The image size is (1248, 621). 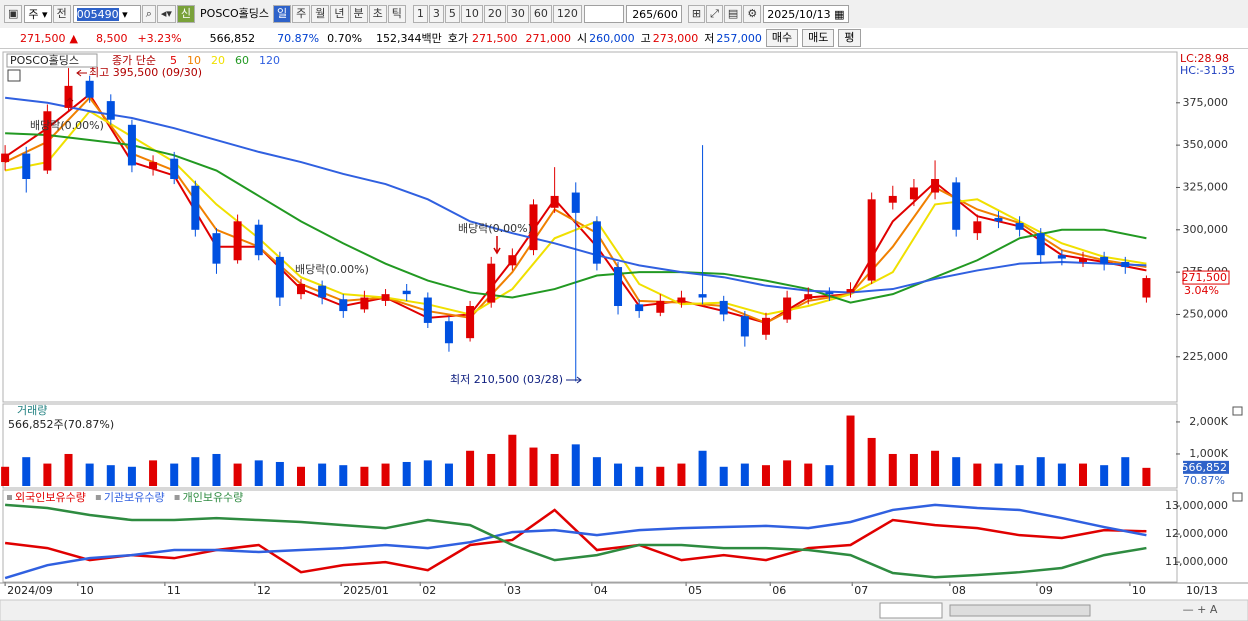 What do you see at coordinates (282, 14) in the screenshot?
I see `period-button: 일` at bounding box center [282, 14].